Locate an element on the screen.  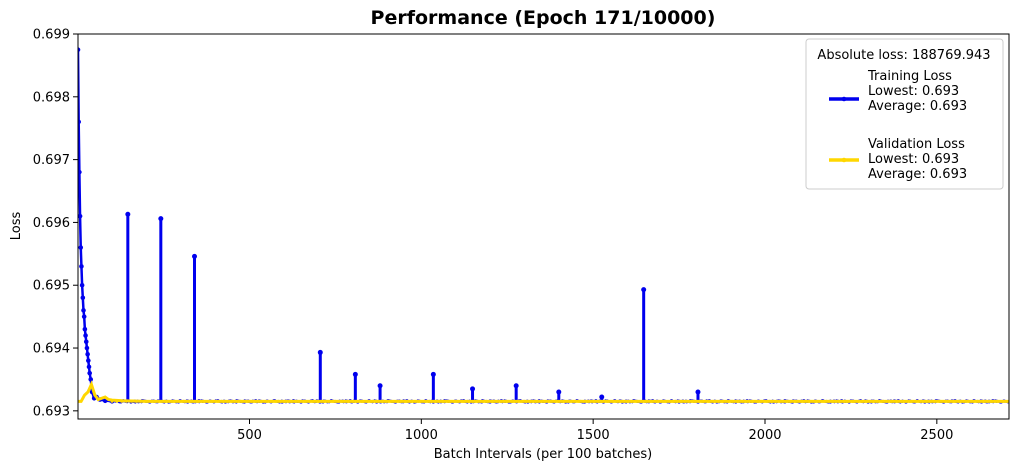
x-tick-label: 500 is located at coordinates (249, 435).